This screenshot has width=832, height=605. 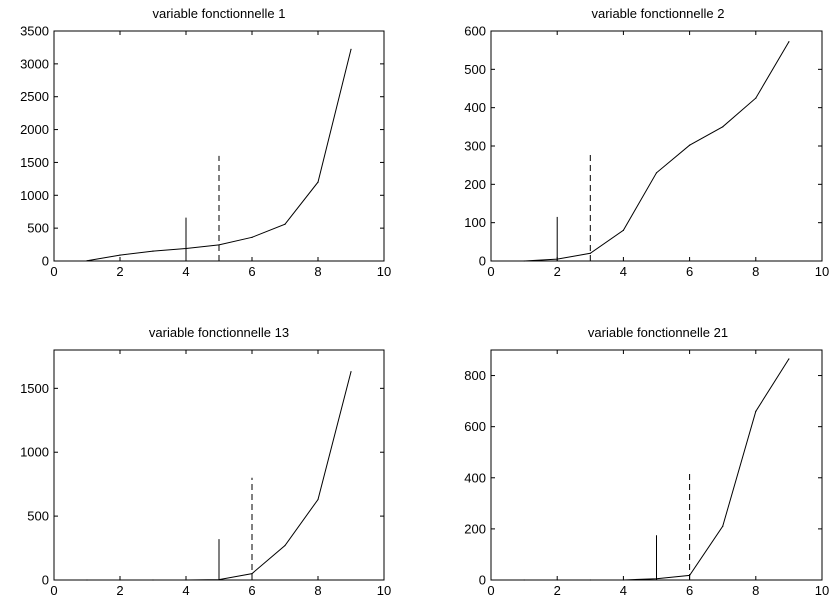 I want to click on subplot-title: variable fonctionnelle 2, so click(x=658, y=13).